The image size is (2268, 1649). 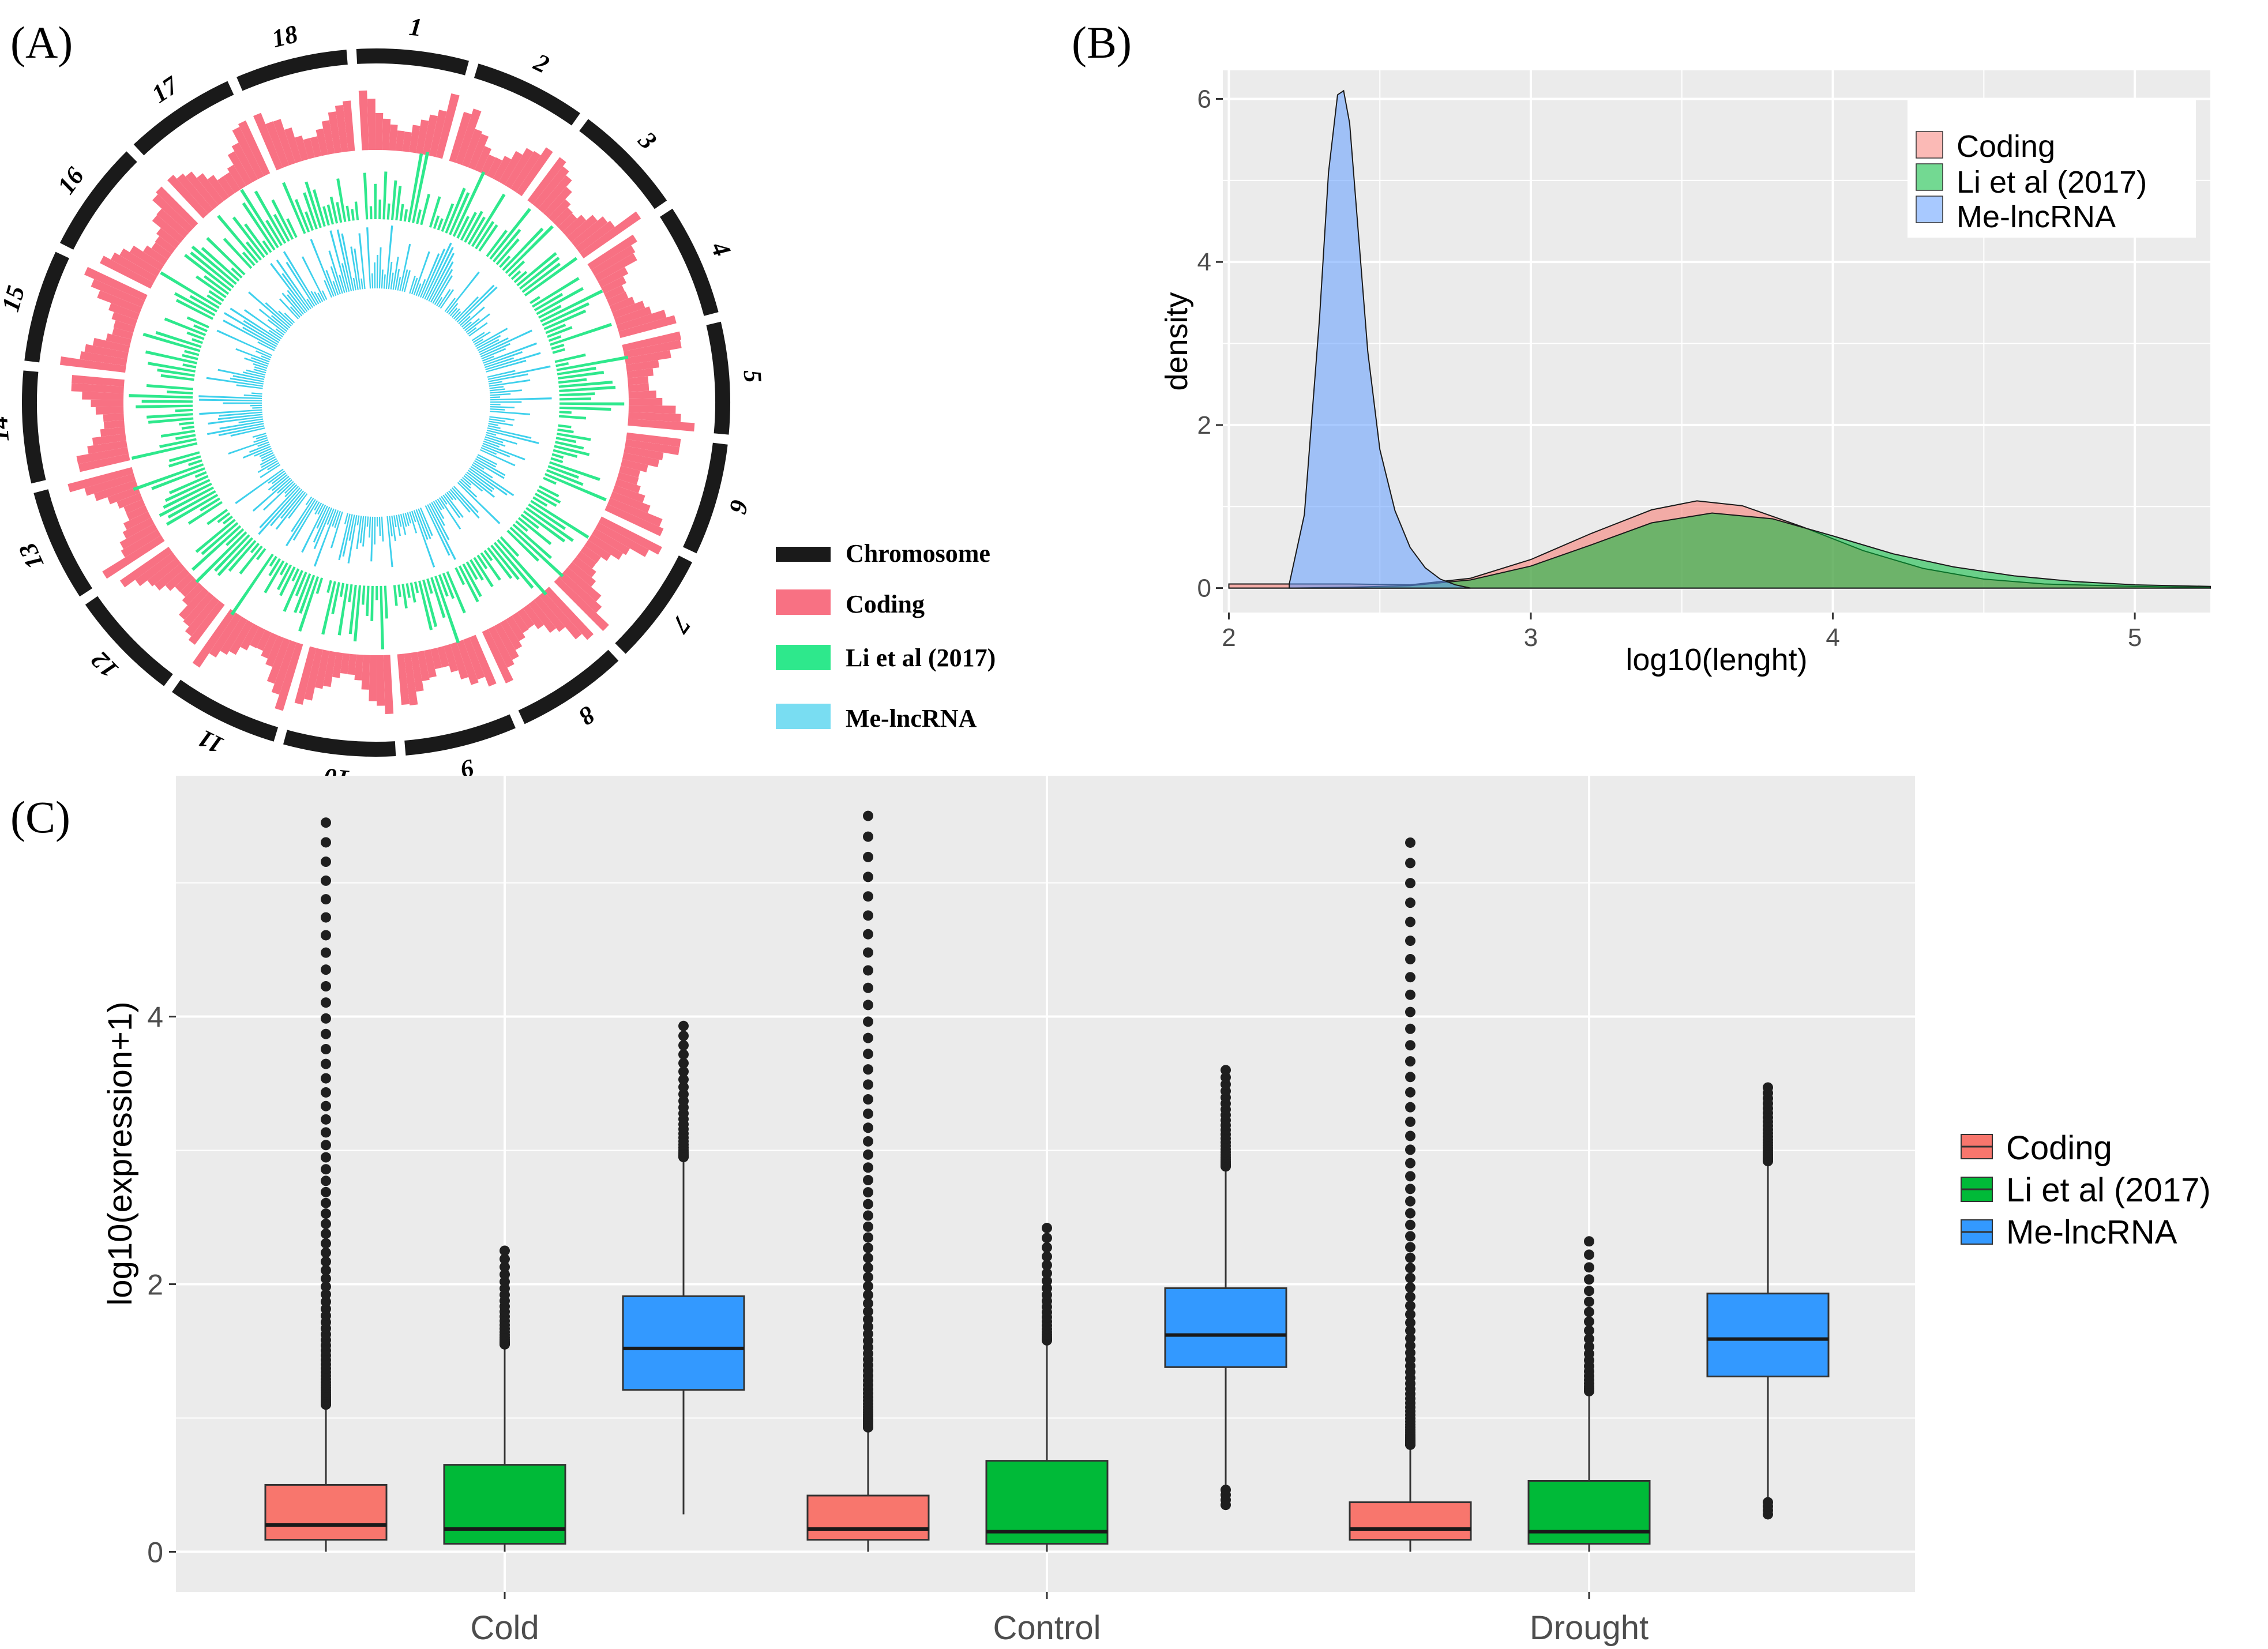 I want to click on density-legend-swatch-coding, so click(x=1929, y=145).